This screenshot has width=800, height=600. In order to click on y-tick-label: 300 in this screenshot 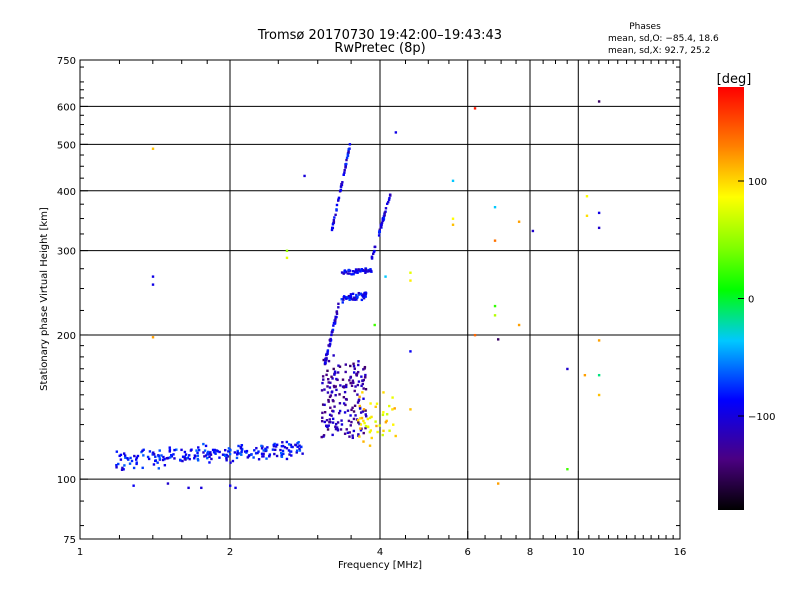, I will do `click(66, 252)`.